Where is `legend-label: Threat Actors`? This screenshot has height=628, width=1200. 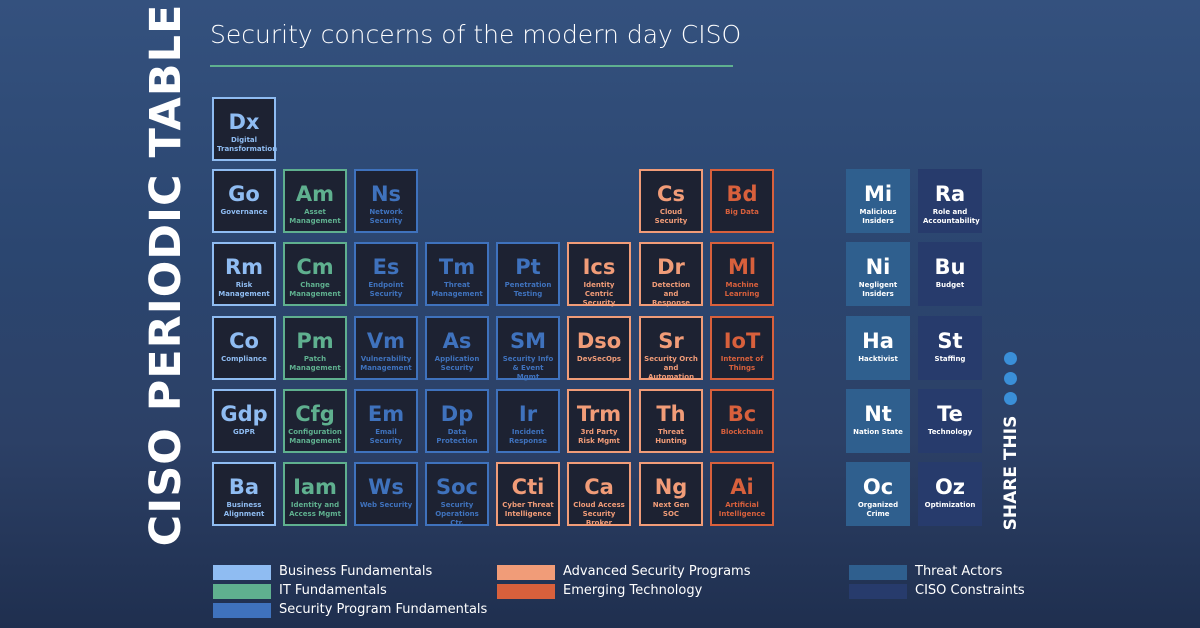
legend-label: Threat Actors is located at coordinates (959, 571).